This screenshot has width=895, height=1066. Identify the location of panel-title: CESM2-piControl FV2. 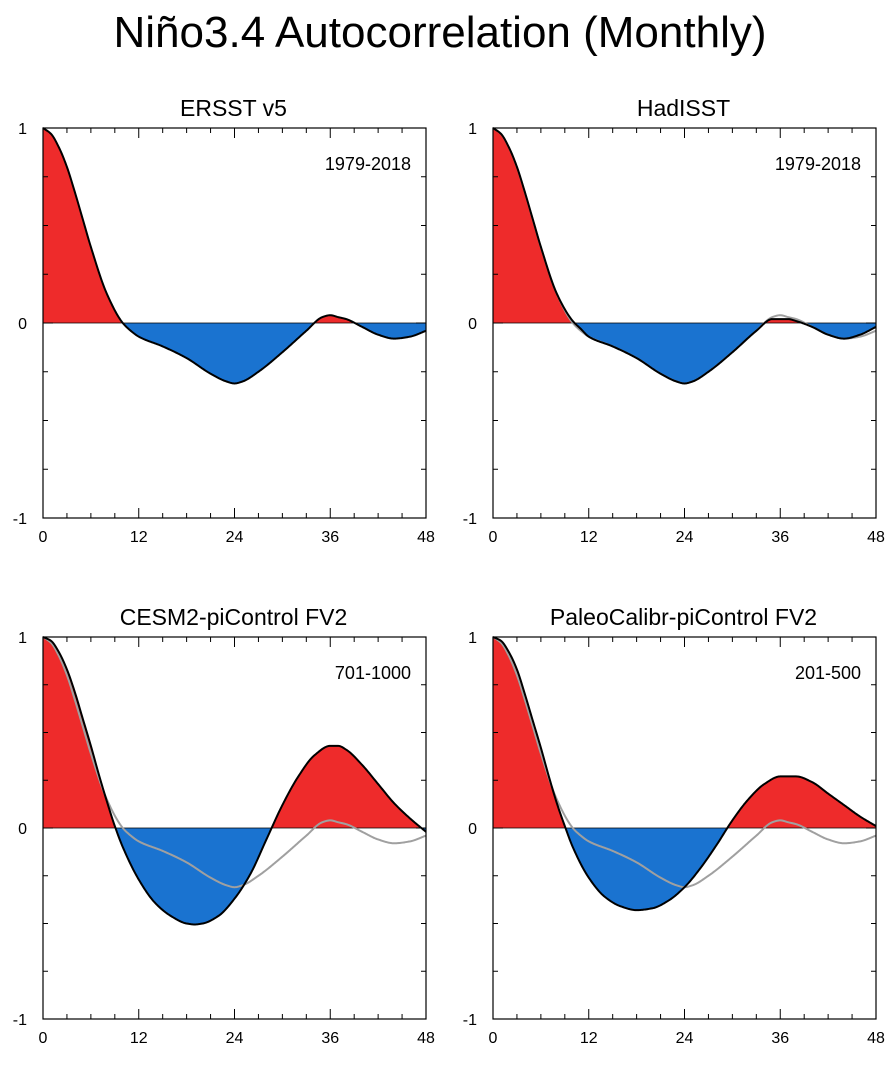
(234, 617).